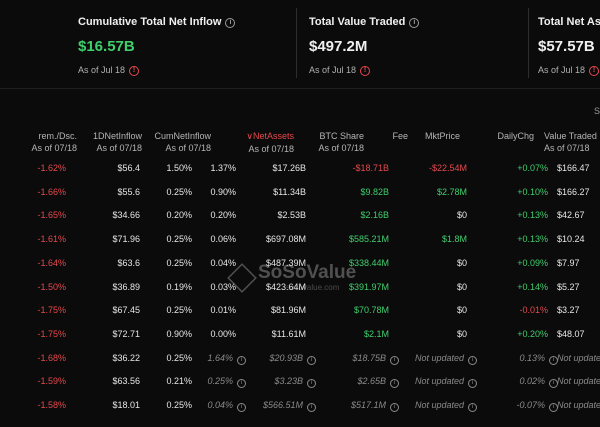  I want to click on col-net-assets: ∨NetAssets As of 07/18, so click(270, 142).